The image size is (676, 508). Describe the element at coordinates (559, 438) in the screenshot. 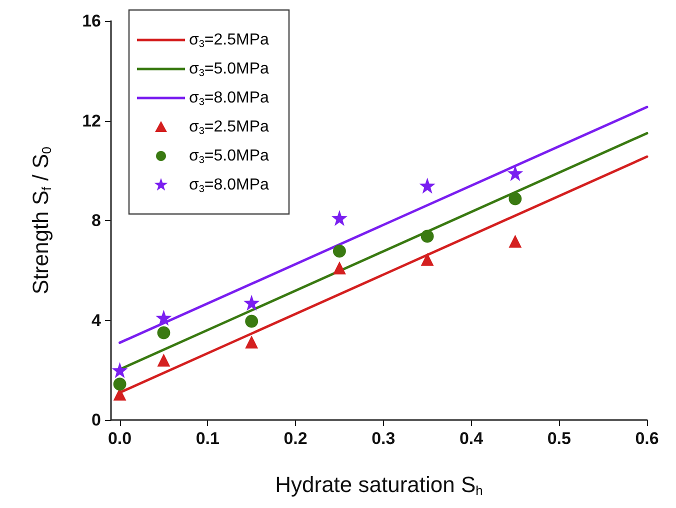

I see `x-tick-label: 0.5` at that location.